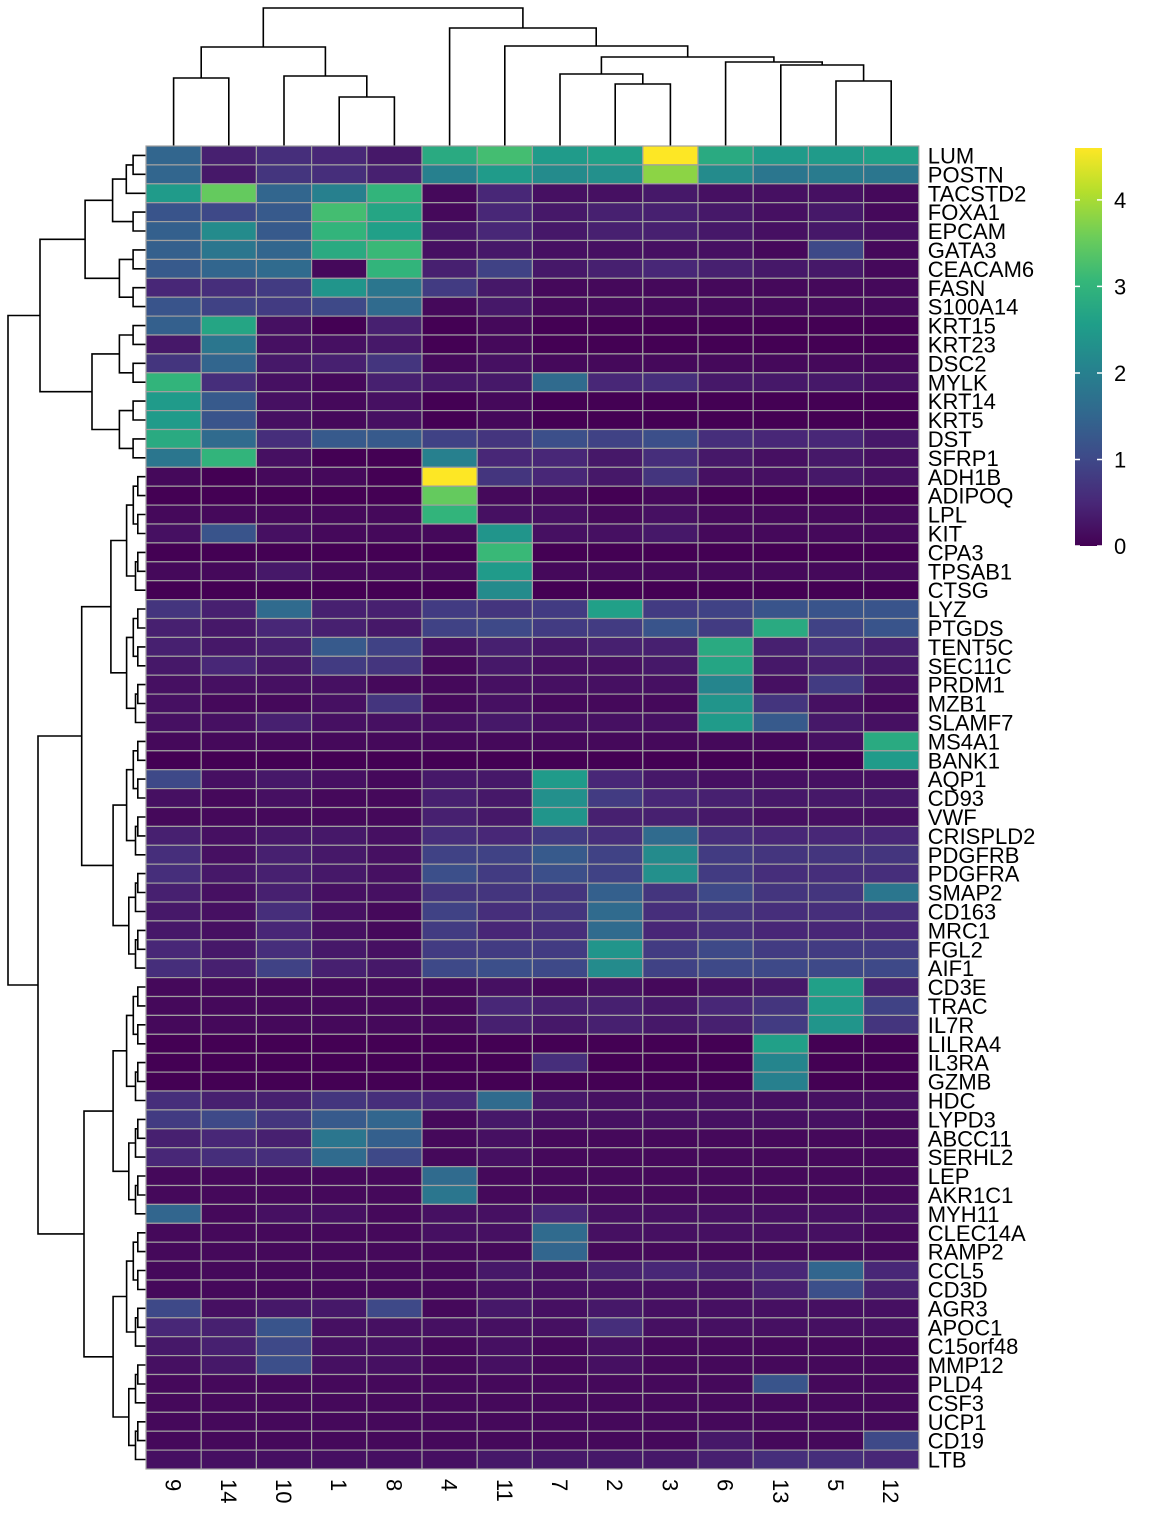  Describe the element at coordinates (970, 666) in the screenshot. I see `row-label: SEC11C` at that location.